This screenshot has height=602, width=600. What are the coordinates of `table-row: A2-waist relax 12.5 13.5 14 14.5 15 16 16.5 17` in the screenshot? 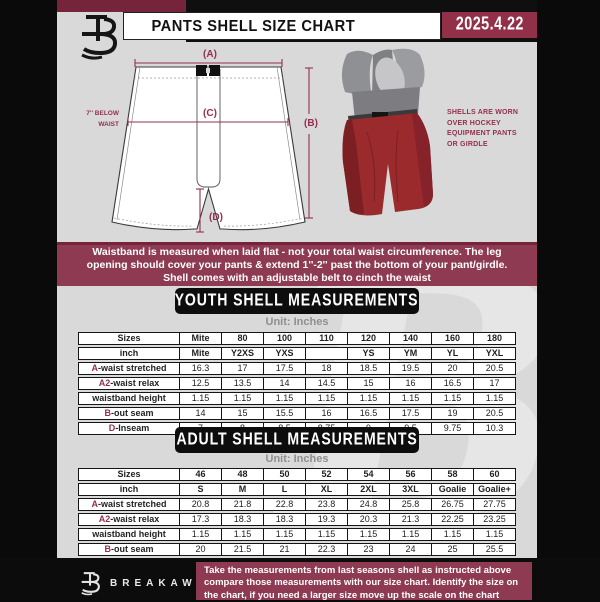 It's located at (297, 383).